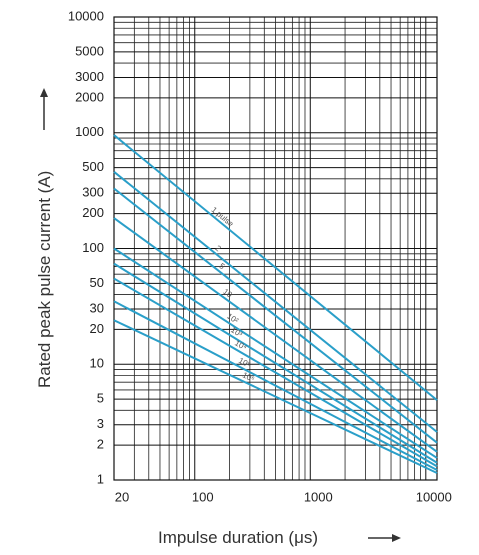  Describe the element at coordinates (97, 363) in the screenshot. I see `y-tick-label: 10` at that location.